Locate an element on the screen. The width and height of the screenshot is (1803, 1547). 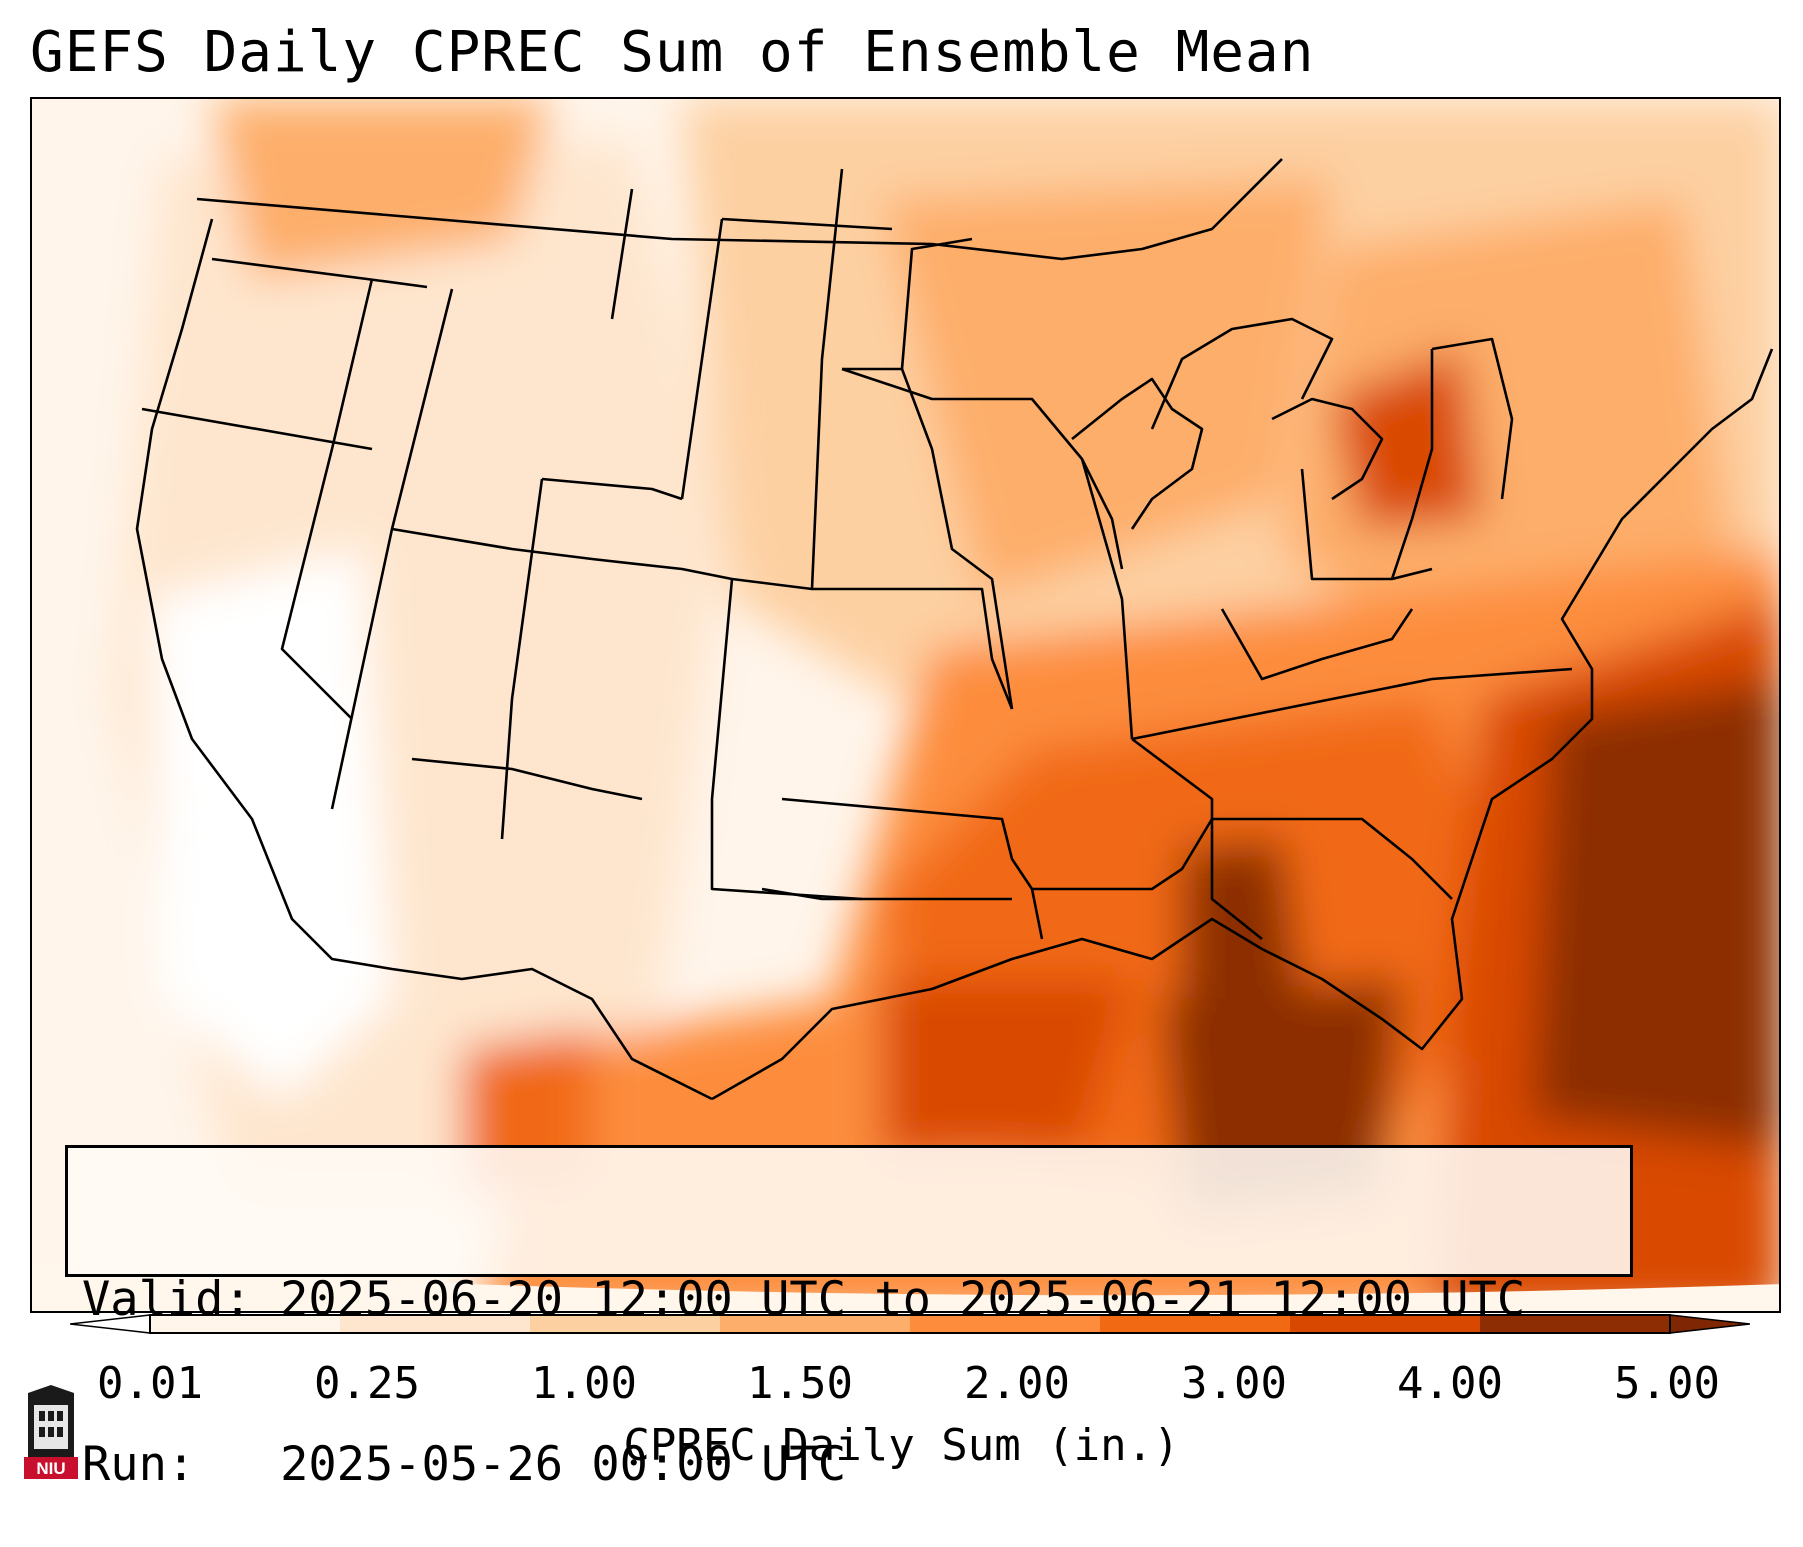
tick-label: 4.00 is located at coordinates (1450, 1383).